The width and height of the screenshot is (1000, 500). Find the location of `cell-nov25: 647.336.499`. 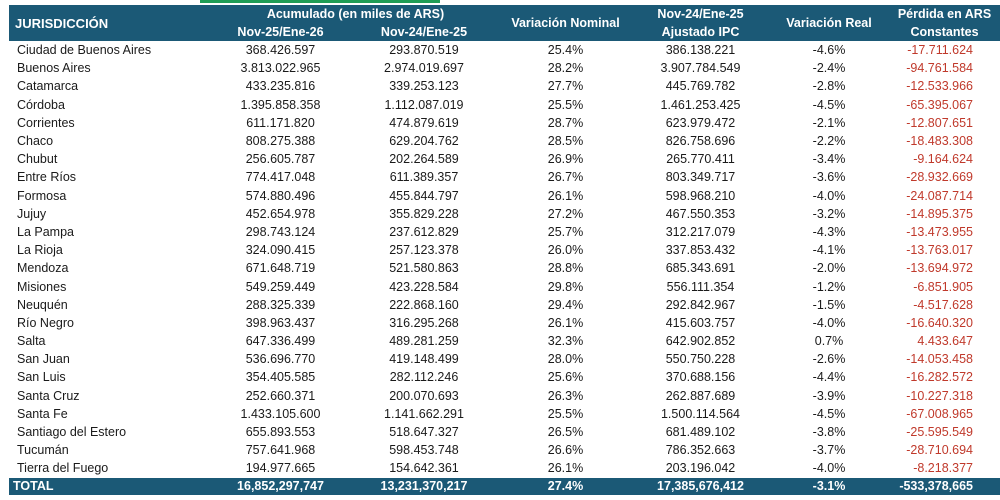

cell-nov25: 647.336.499 is located at coordinates (280, 341).